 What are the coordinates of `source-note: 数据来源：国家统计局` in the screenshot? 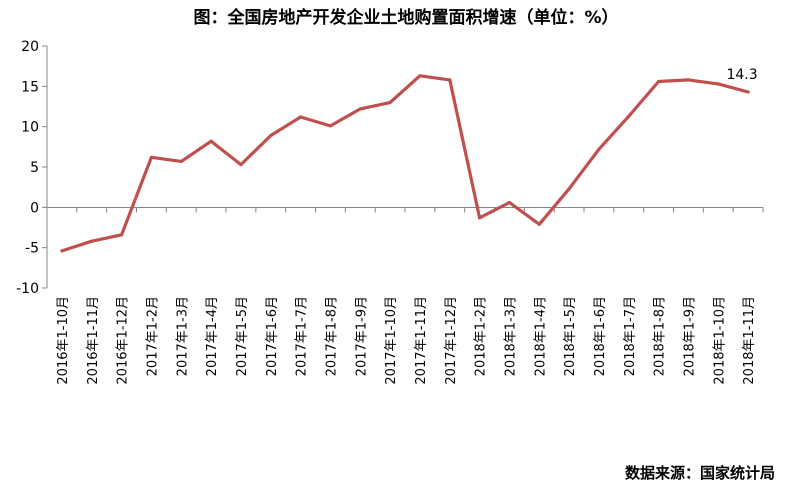 It's located at (700, 473).